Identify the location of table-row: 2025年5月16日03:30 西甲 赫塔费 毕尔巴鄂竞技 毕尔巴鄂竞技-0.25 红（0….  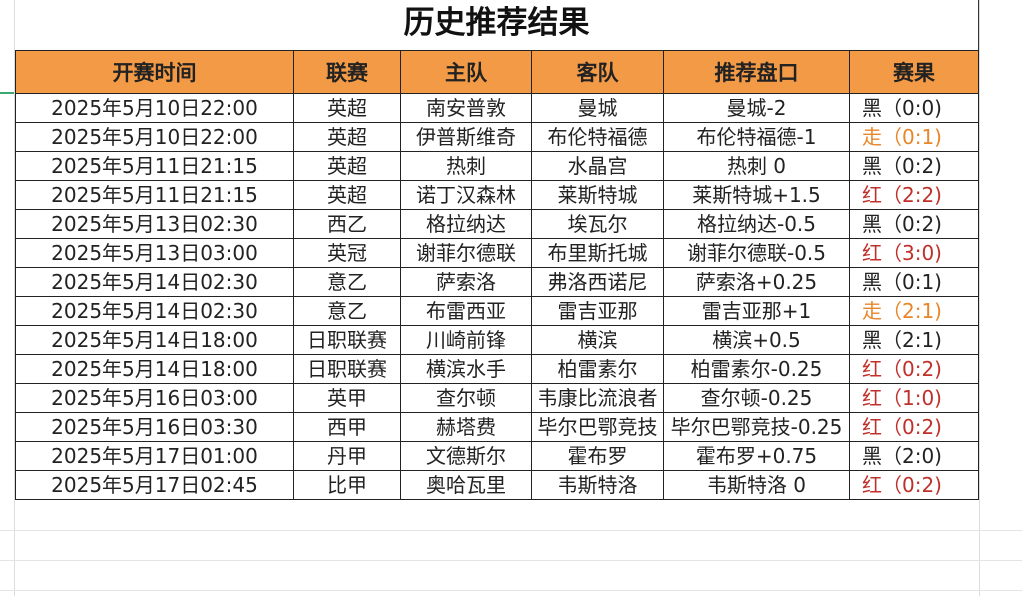
(497, 427).